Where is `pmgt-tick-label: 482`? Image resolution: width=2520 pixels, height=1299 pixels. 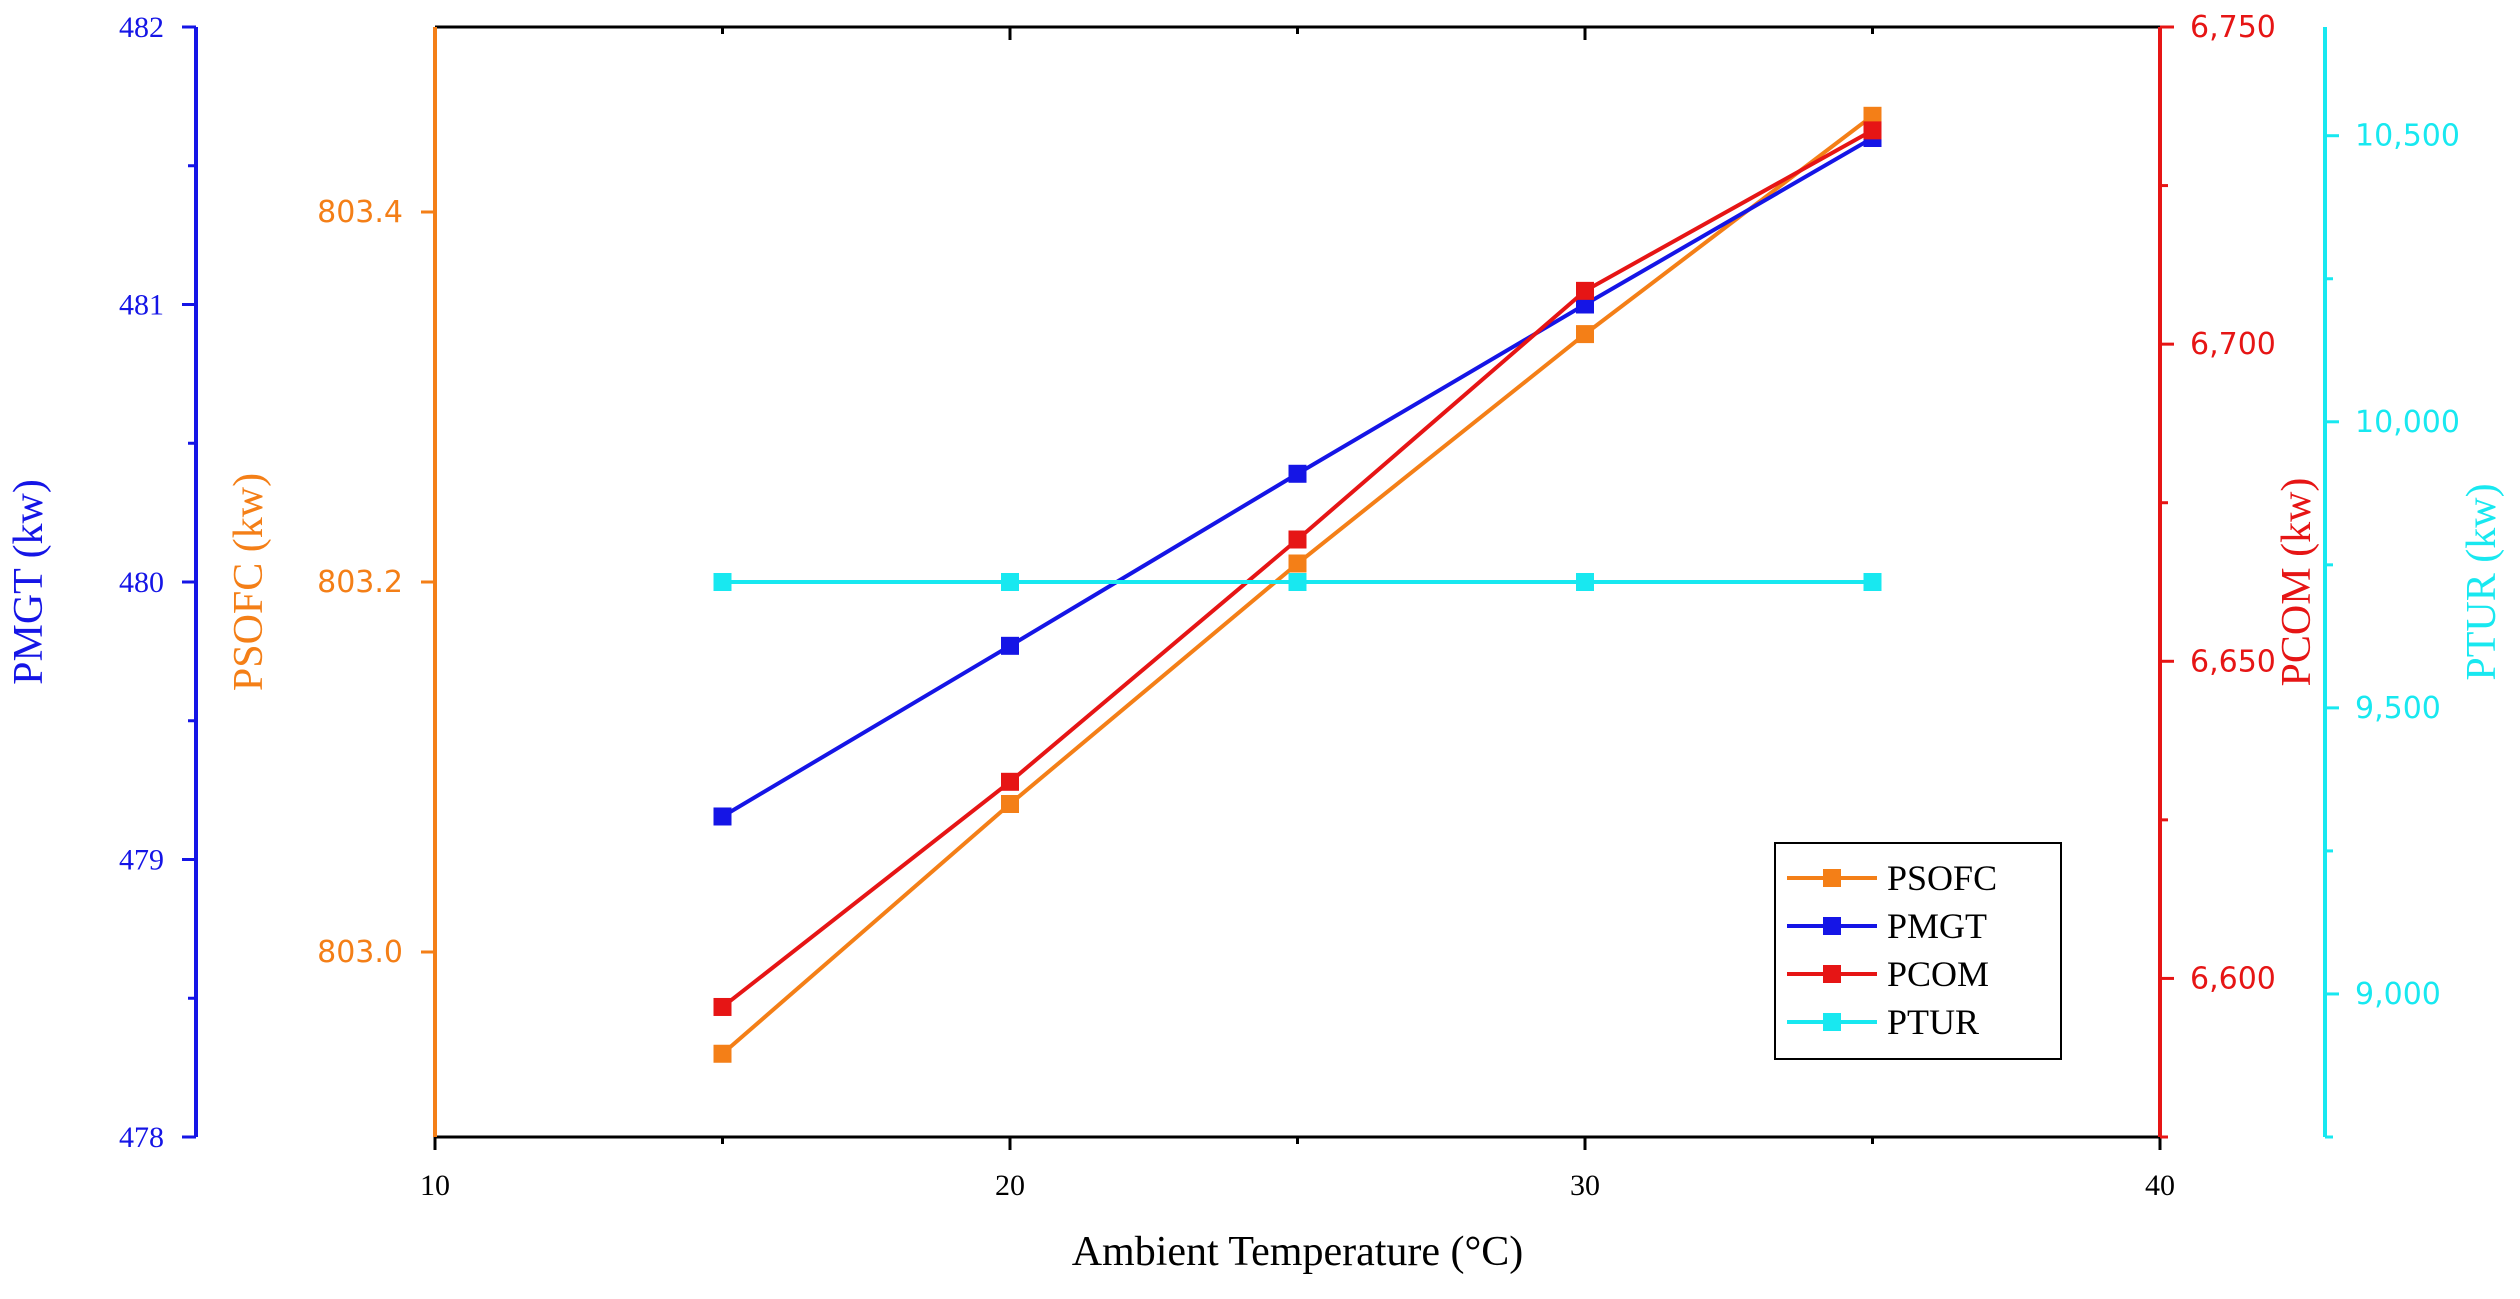 pmgt-tick-label: 482 is located at coordinates (141, 27).